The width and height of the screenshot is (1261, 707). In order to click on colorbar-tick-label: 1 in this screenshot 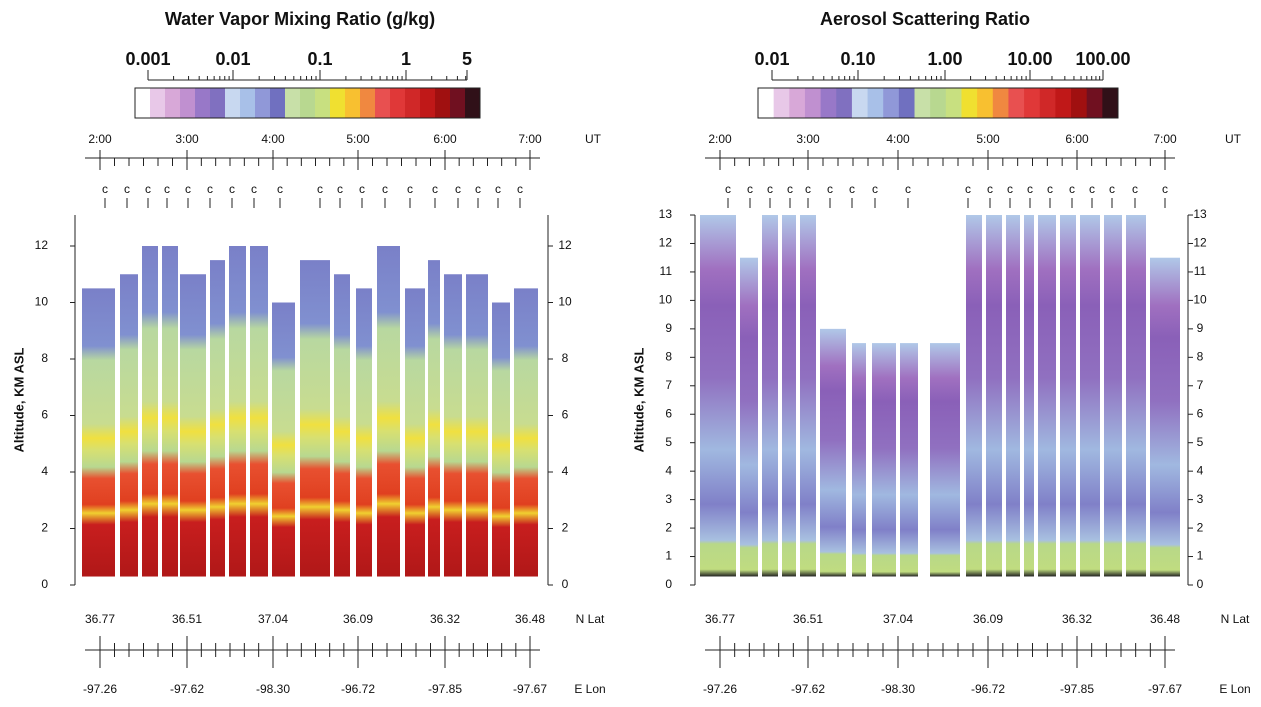, I will do `click(406, 59)`.